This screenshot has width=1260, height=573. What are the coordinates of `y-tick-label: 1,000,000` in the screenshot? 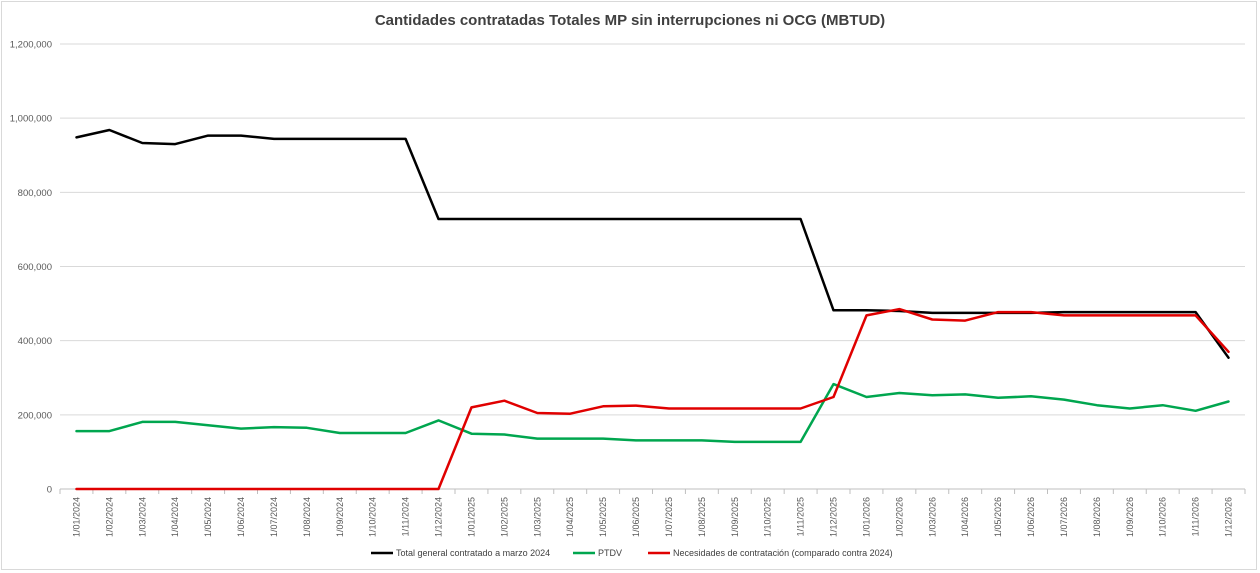 It's located at (31, 119).